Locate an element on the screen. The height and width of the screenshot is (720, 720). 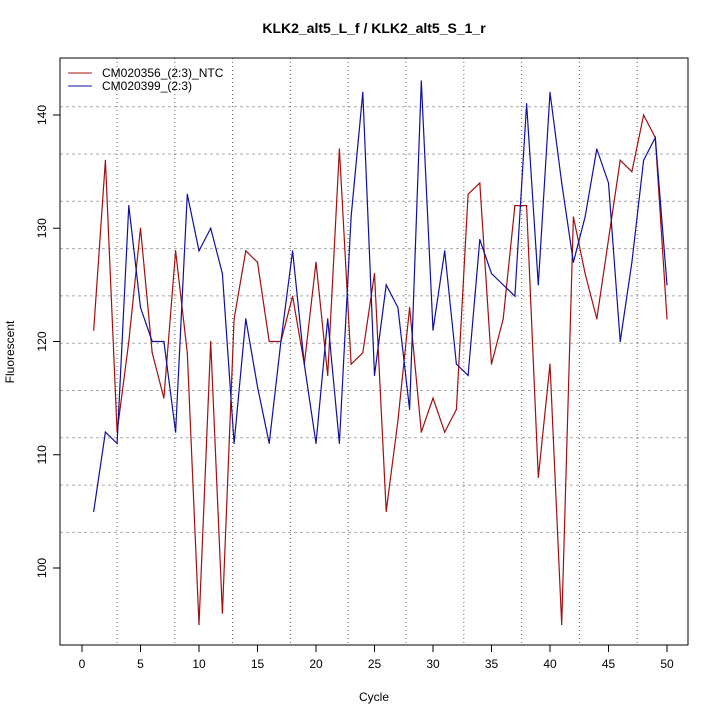
x-tick-label: 20 is located at coordinates (316, 664).